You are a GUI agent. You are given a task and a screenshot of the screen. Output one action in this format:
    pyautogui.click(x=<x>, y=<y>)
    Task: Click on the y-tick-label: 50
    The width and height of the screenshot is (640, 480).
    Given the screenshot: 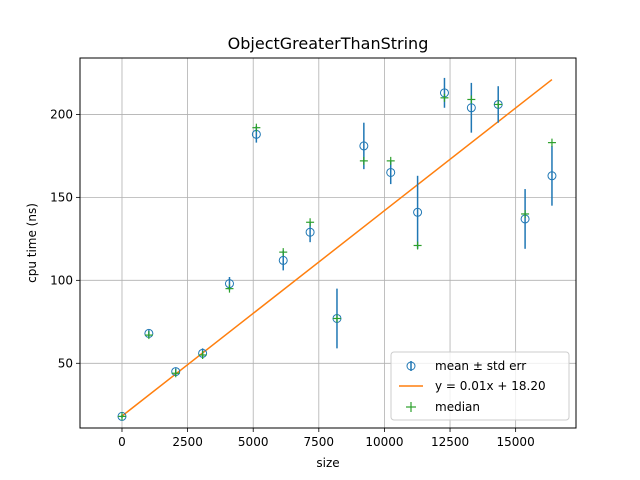 What is the action you would take?
    pyautogui.click(x=65, y=363)
    